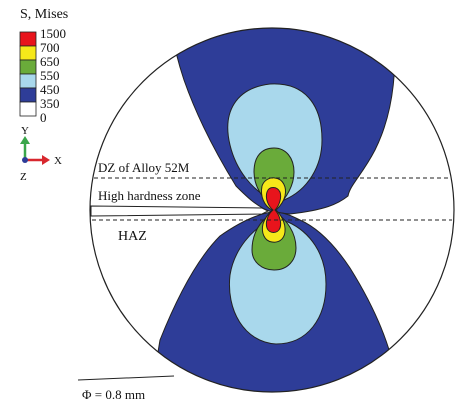  I want to click on contour-band-550-upper, so click(275, 142).